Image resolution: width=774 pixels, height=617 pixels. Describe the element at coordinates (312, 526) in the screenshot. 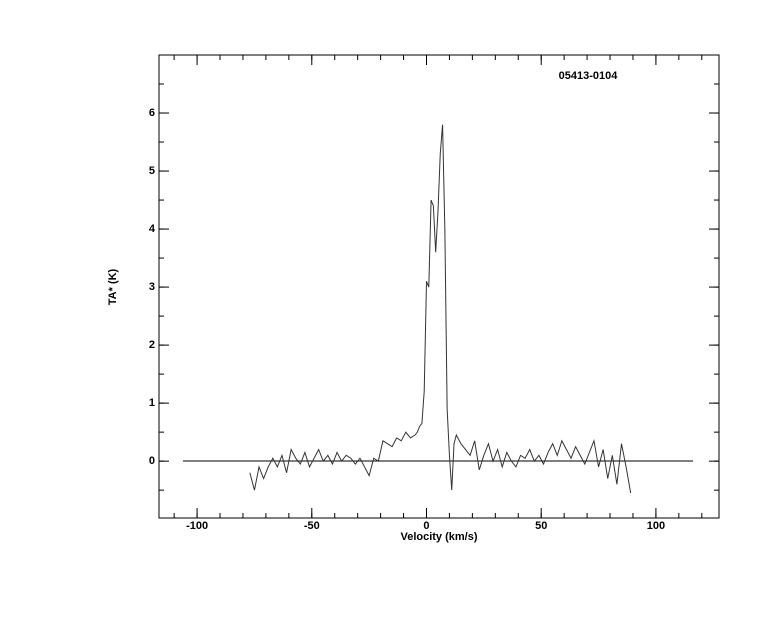

I see `x-tick-label: -50` at that location.